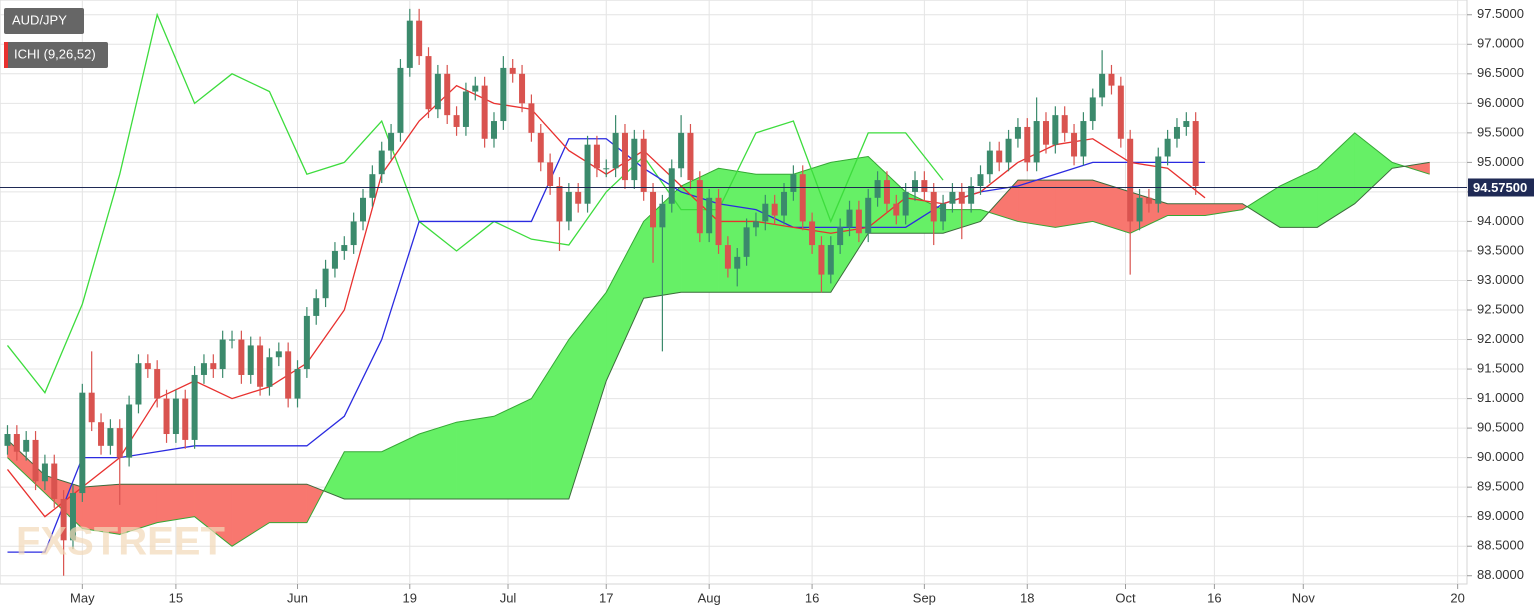 The width and height of the screenshot is (1536, 614). I want to click on x-tick-label: Nov, so click(1304, 597).